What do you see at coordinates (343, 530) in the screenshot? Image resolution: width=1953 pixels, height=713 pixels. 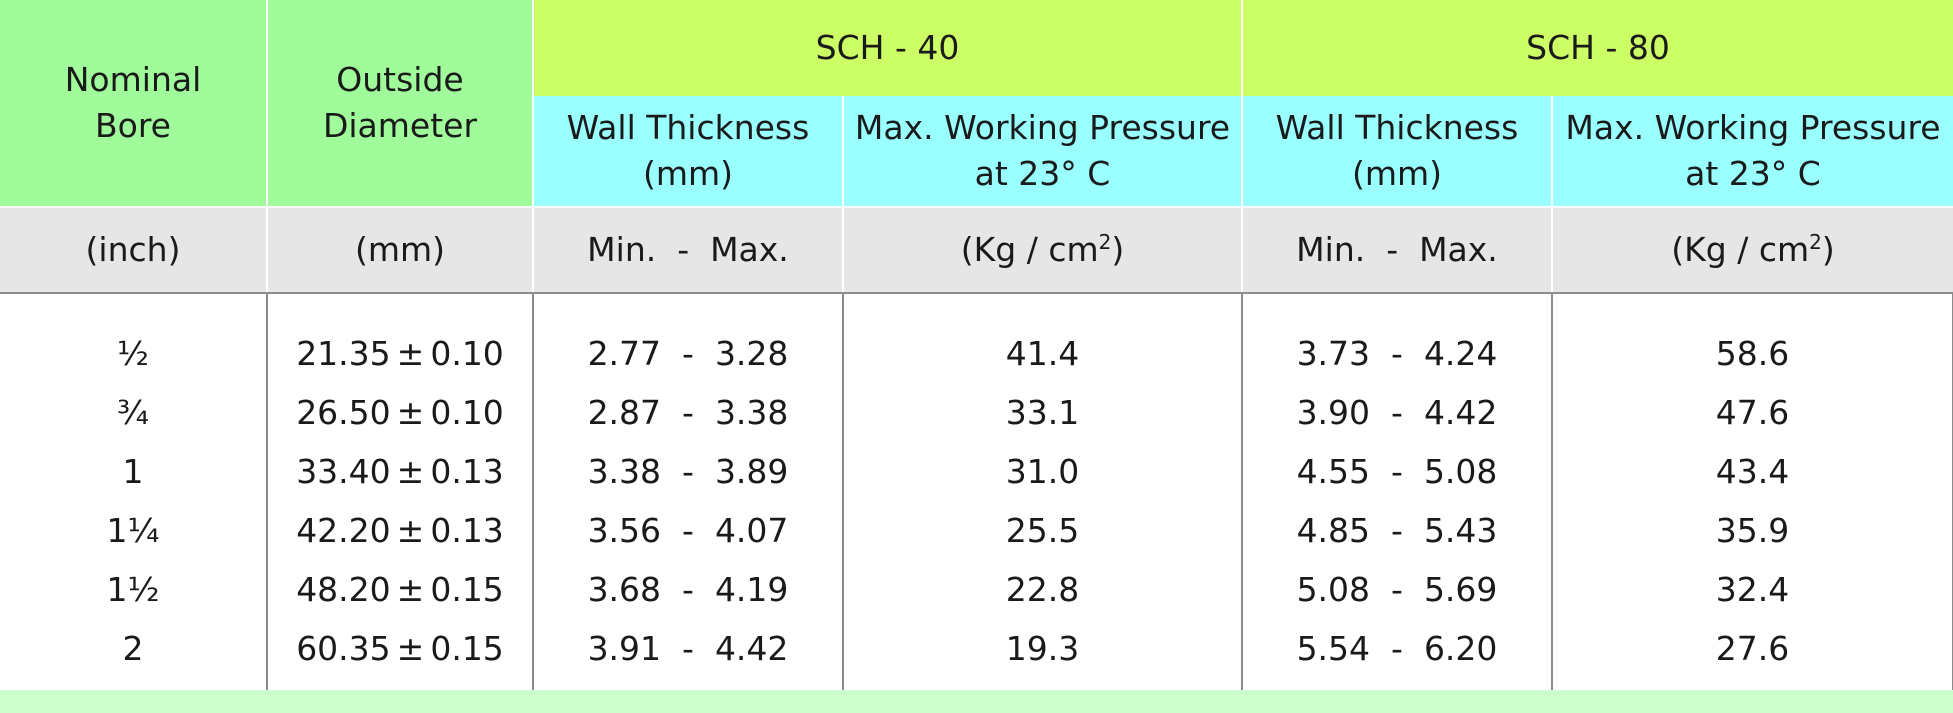 I see `cell-od-value: 42.20` at bounding box center [343, 530].